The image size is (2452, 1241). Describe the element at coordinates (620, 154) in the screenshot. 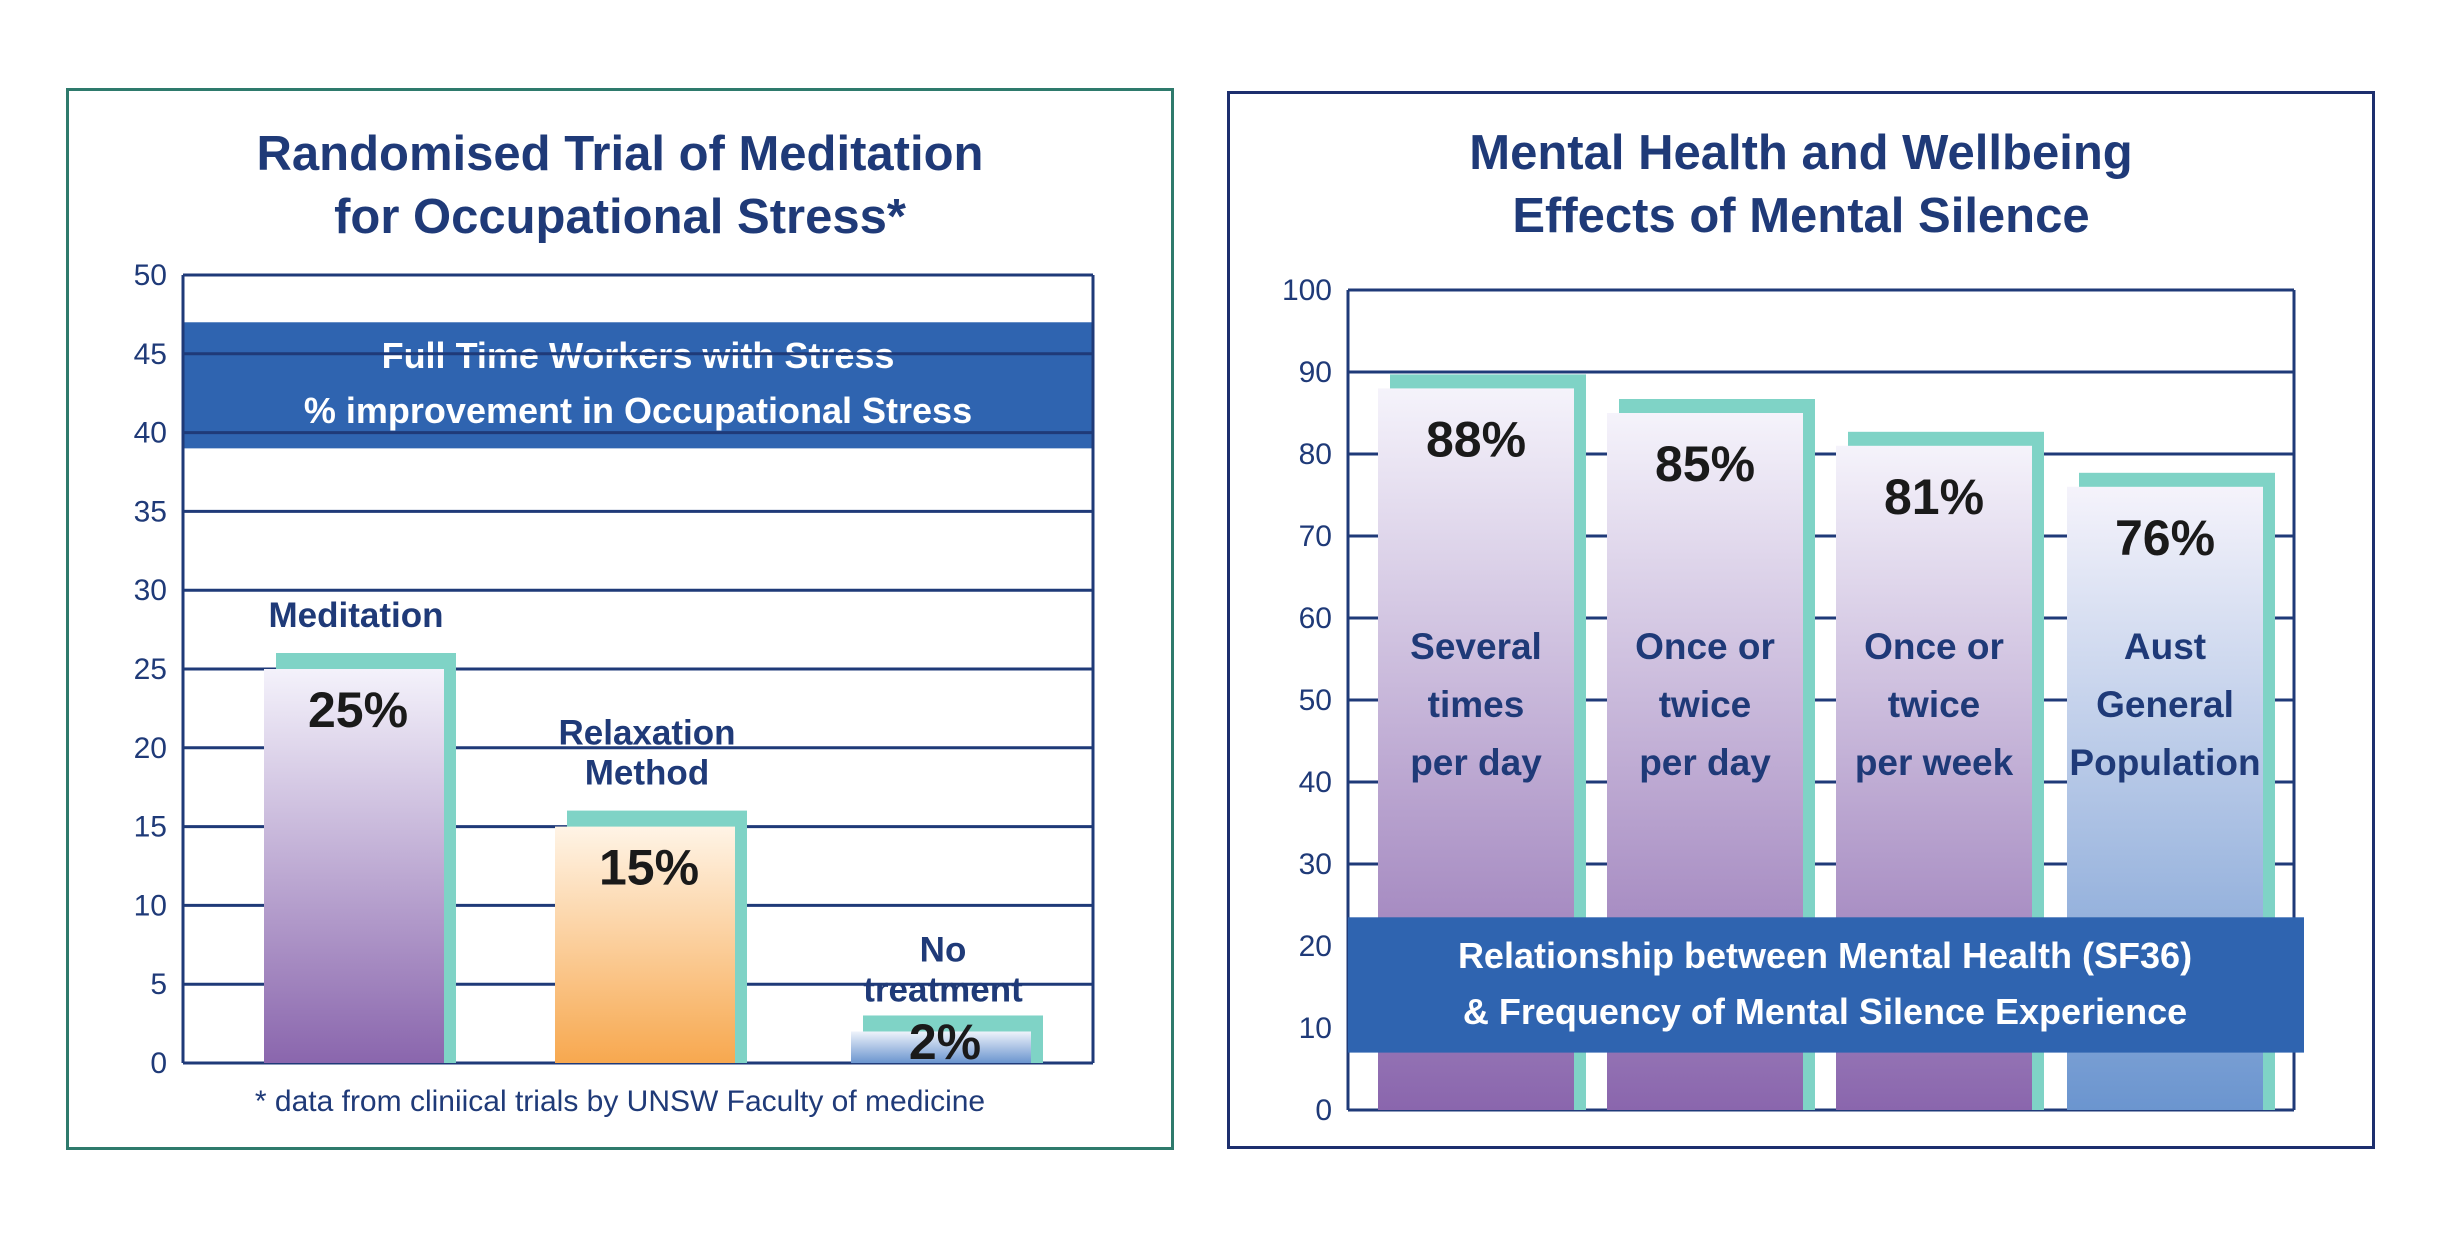

I see `chart-title-line: Randomised Trial of Meditation` at that location.